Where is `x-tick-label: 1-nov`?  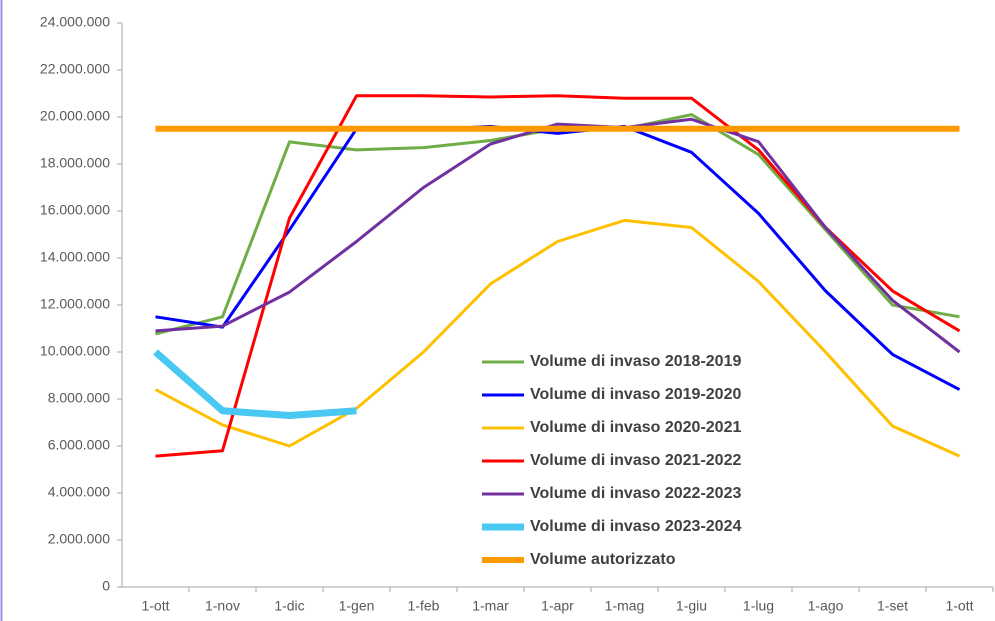 x-tick-label: 1-nov is located at coordinates (222, 606).